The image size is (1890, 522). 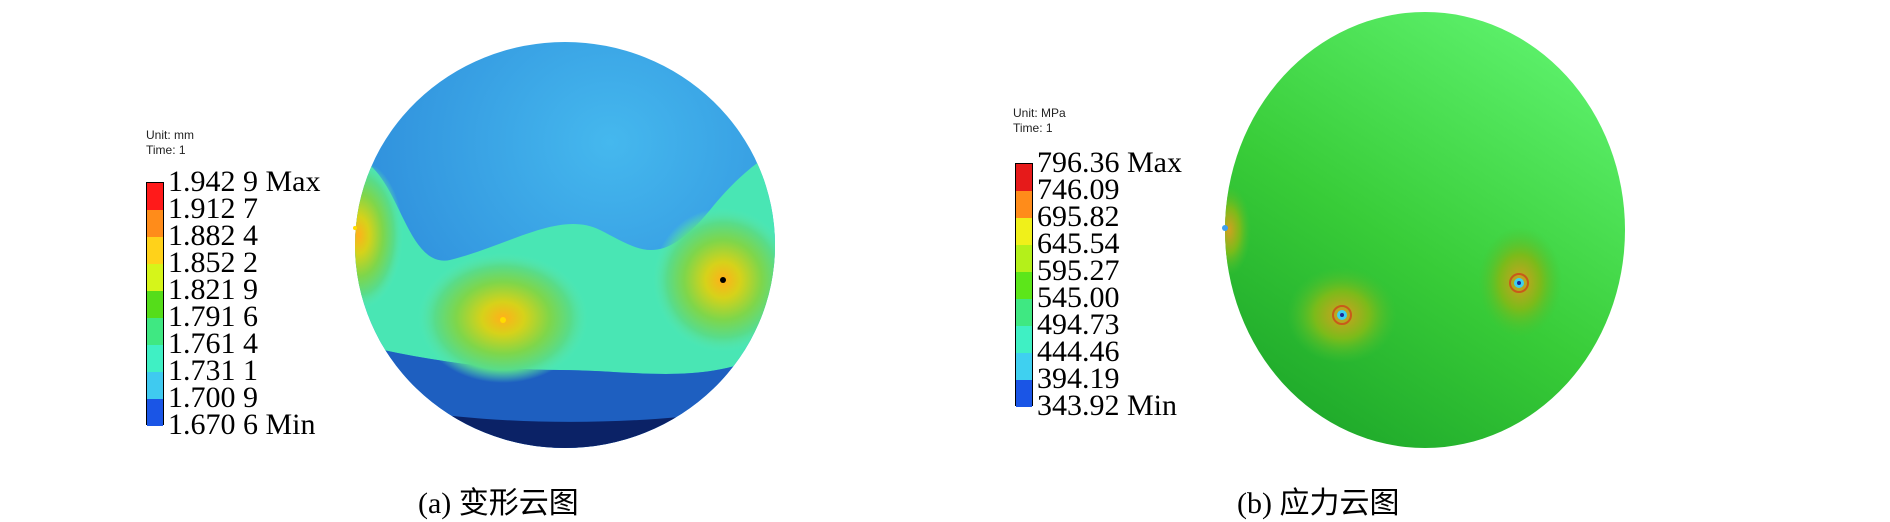 What do you see at coordinates (244, 181) in the screenshot?
I see `legend-level-label: 1.942 9 Max` at bounding box center [244, 181].